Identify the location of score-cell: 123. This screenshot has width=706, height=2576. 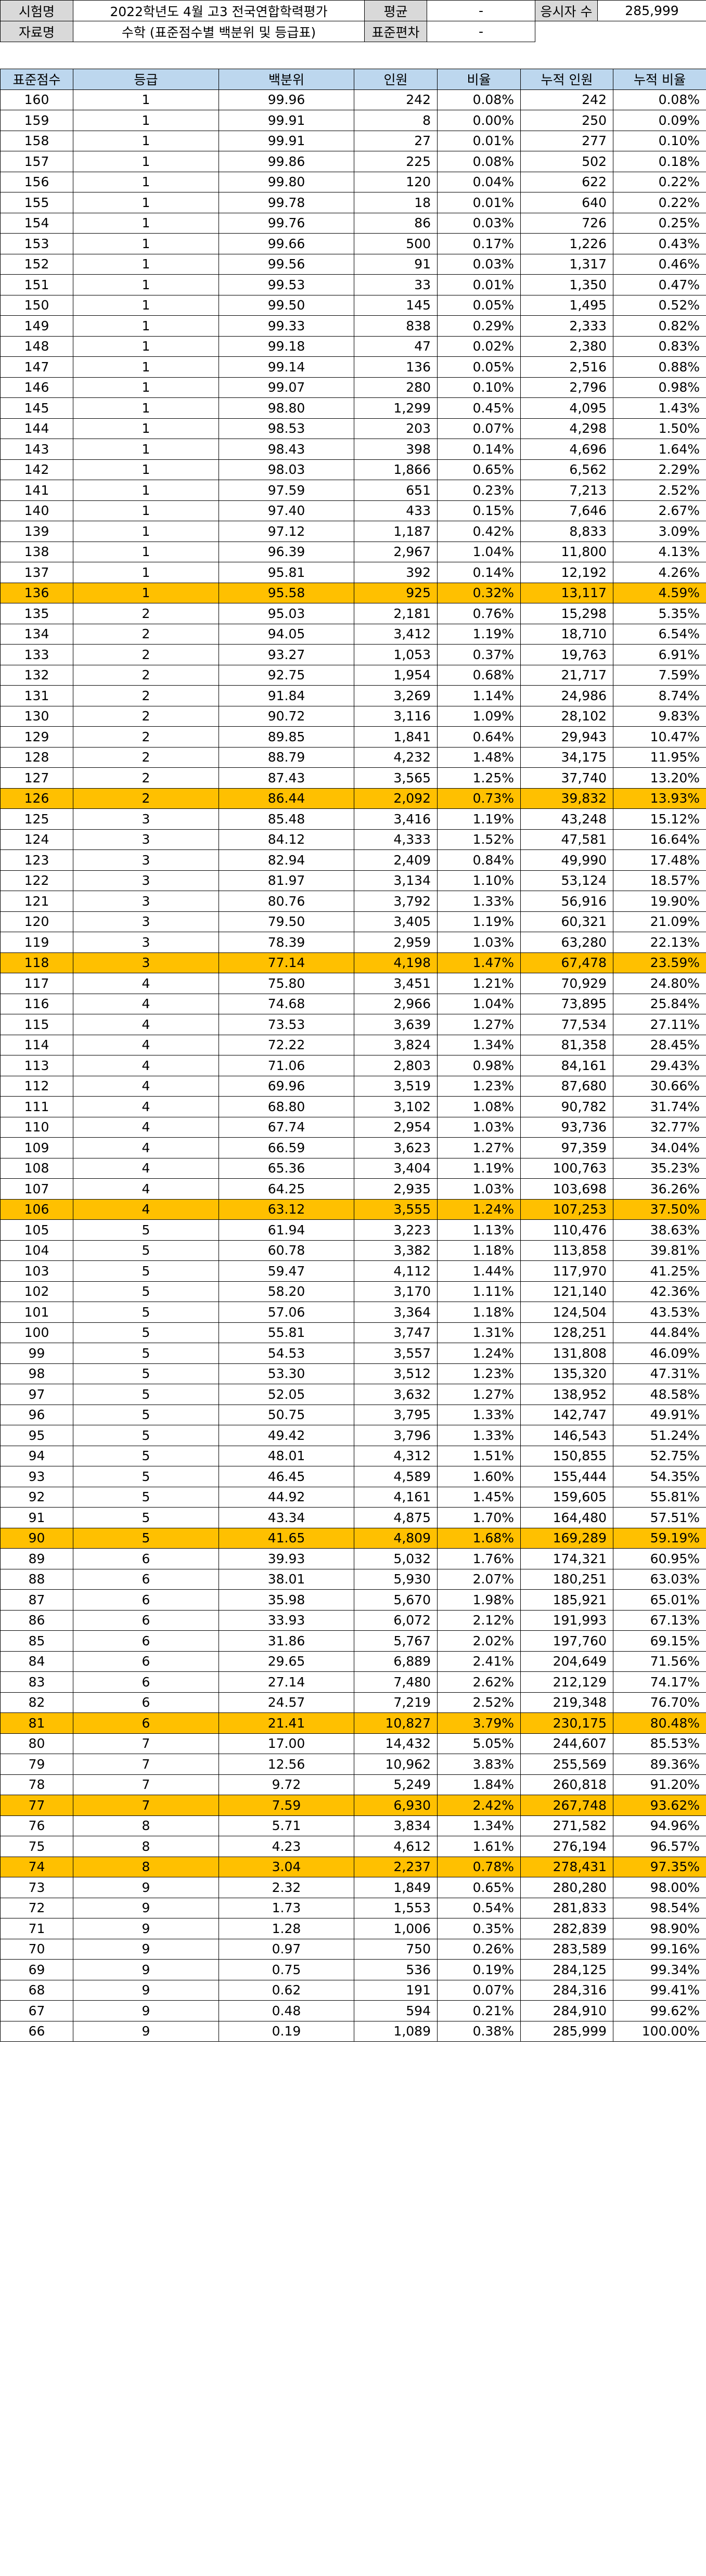
(36, 860).